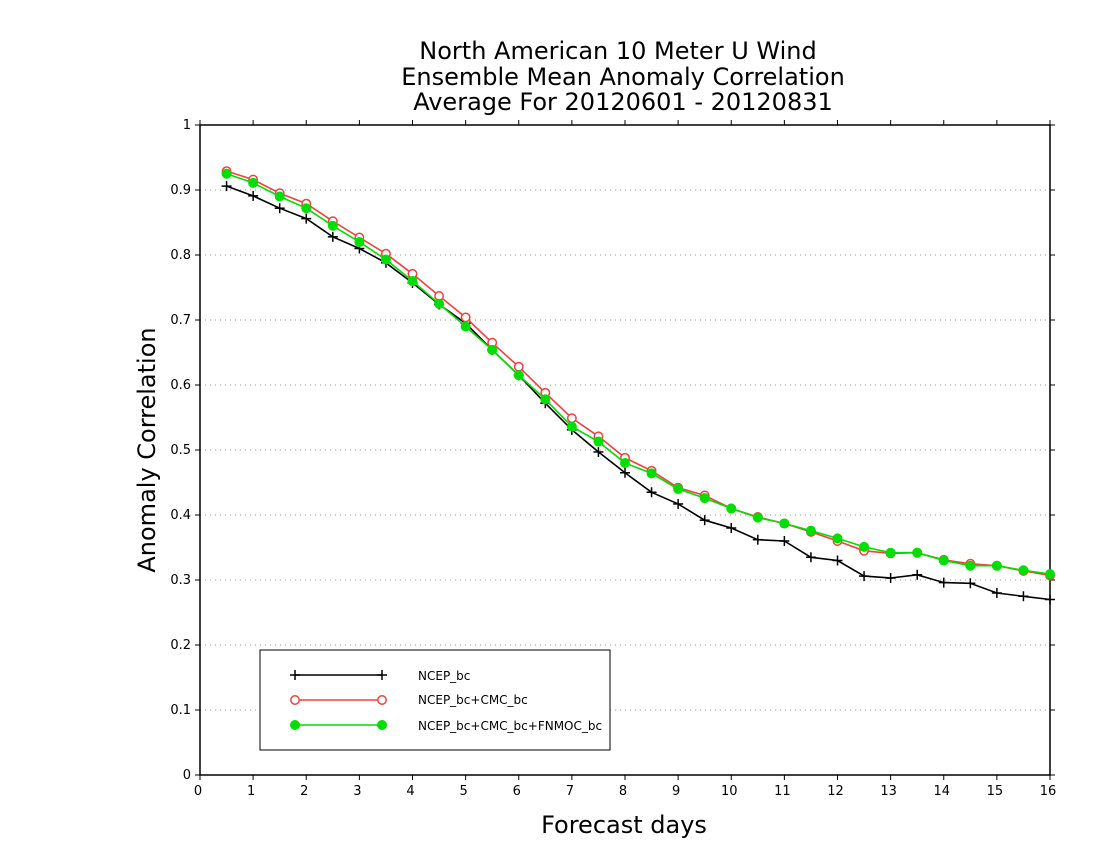 The width and height of the screenshot is (1100, 850). What do you see at coordinates (198, 791) in the screenshot?
I see `x-tick-label: 0` at bounding box center [198, 791].